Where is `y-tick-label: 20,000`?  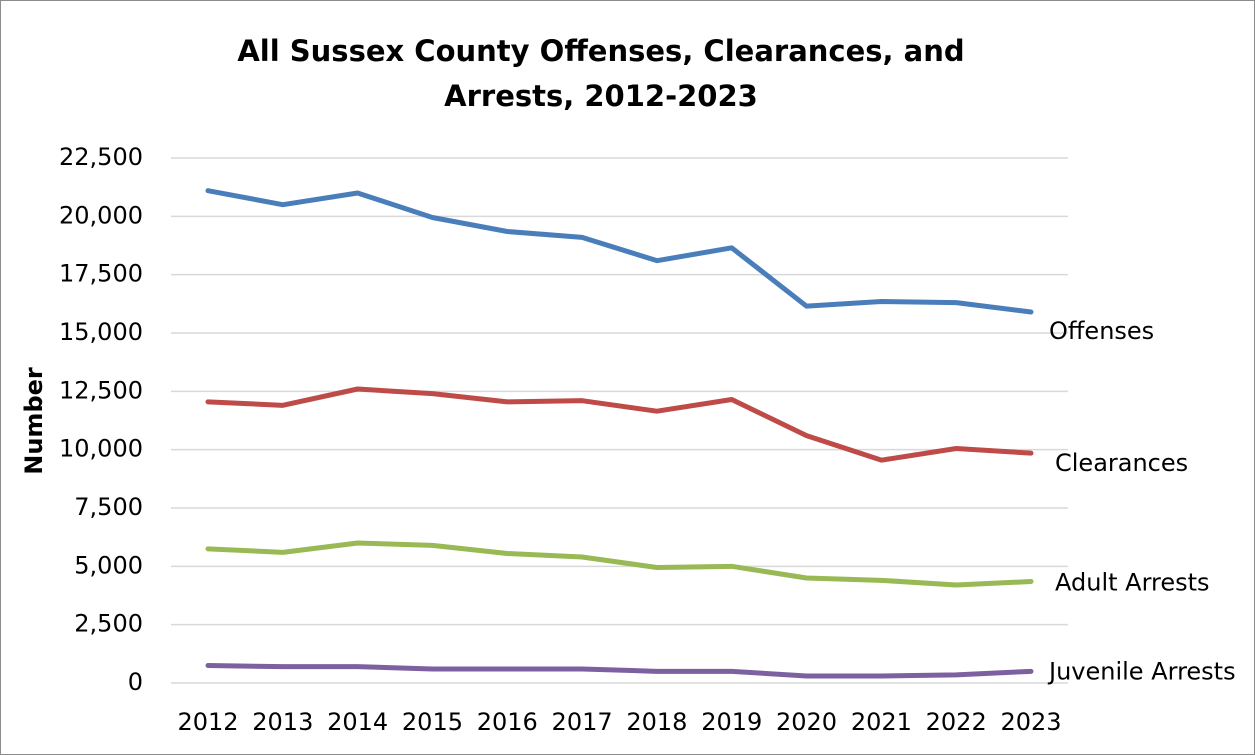
y-tick-label: 20,000 is located at coordinates (101, 215).